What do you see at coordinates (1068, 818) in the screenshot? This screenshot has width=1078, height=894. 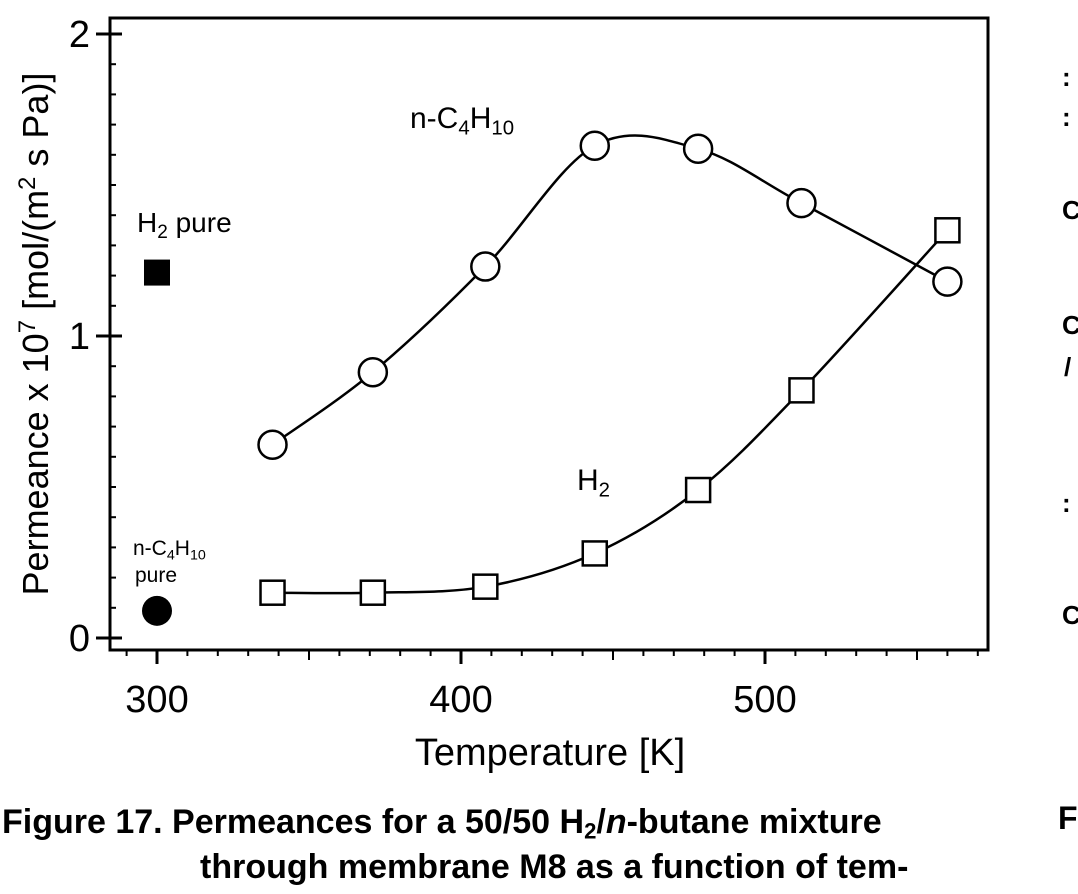 I see `edge-fragment: F` at bounding box center [1068, 818].